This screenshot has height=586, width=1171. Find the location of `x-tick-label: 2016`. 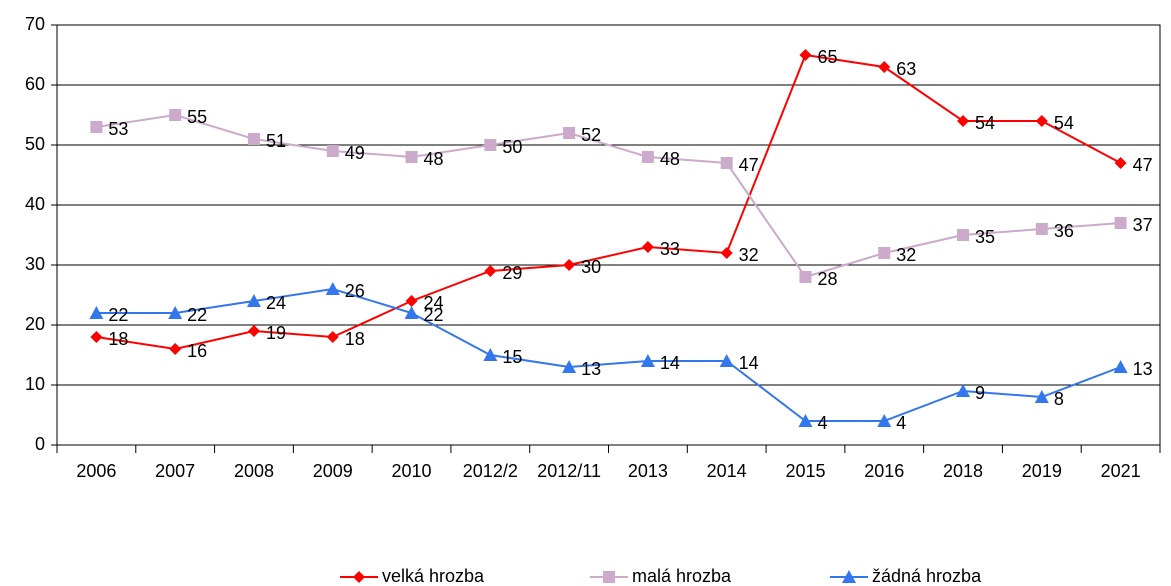

x-tick-label: 2016 is located at coordinates (884, 471).